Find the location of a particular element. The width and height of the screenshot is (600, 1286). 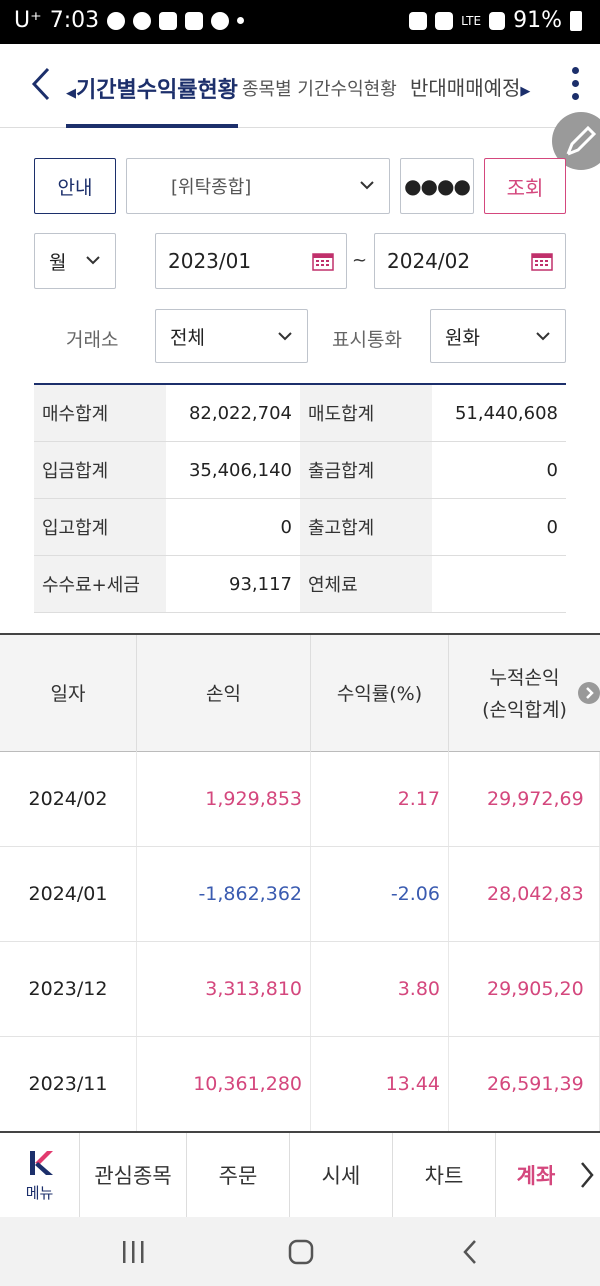

table-row: 2023/12 3,313,810 3.80 29,905,20 is located at coordinates (300, 989).